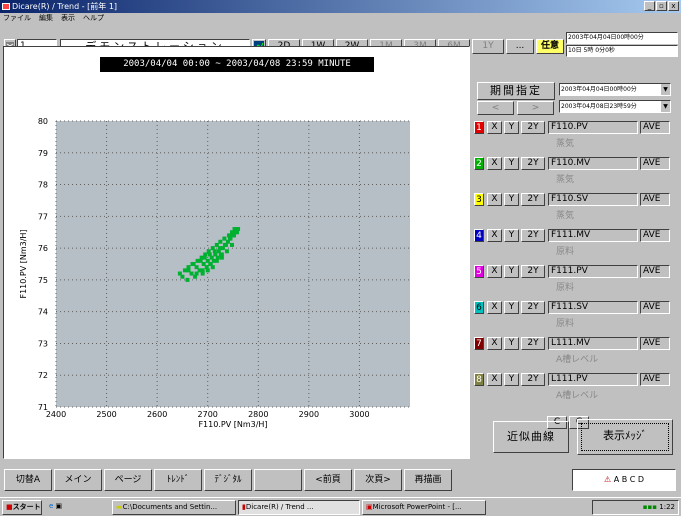 This screenshot has height=516, width=681. I want to click on channel-color-swatch: 5, so click(479, 271).